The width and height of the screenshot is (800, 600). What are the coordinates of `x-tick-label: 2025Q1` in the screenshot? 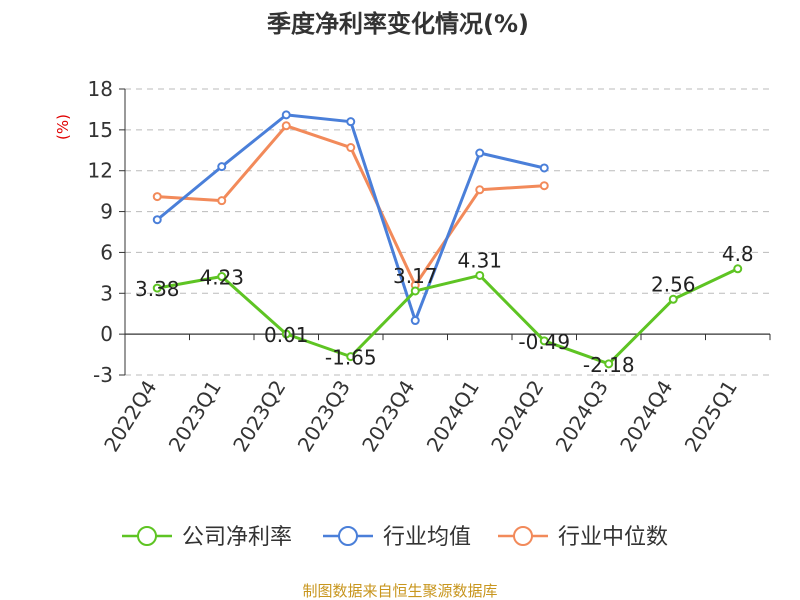 It's located at (711, 416).